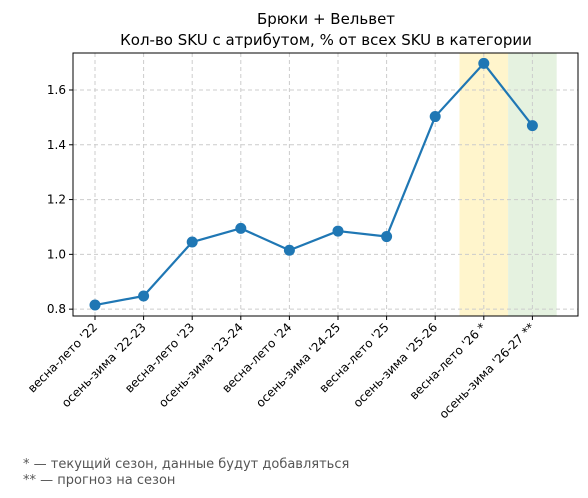 This screenshot has width=588, height=498. Describe the element at coordinates (56, 309) in the screenshot. I see `y-tick-label: 0.8` at that location.